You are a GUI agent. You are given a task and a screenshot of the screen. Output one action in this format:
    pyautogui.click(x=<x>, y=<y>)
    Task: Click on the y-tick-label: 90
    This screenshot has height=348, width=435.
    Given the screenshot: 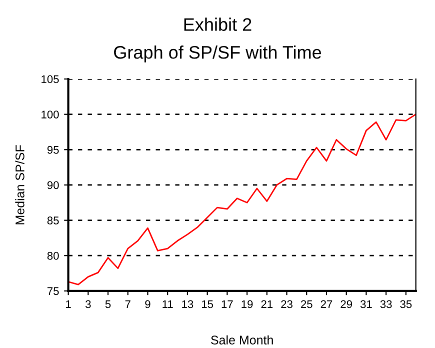 What is the action you would take?
    pyautogui.click(x=53, y=185)
    